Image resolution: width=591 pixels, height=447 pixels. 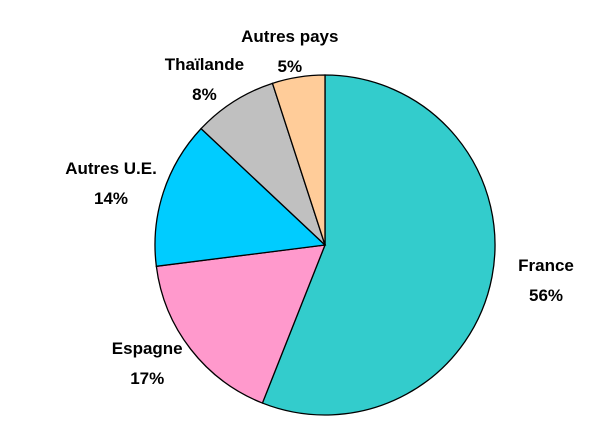 I want to click on slice-value-label: 14%, so click(x=111, y=198).